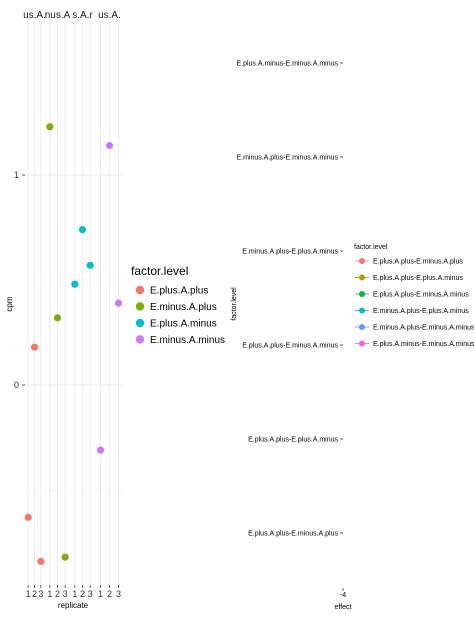 This screenshot has width=474, height=617. I want to click on y-category-label: E.plus.A.plus-E.minus.A.minus, so click(290, 346).